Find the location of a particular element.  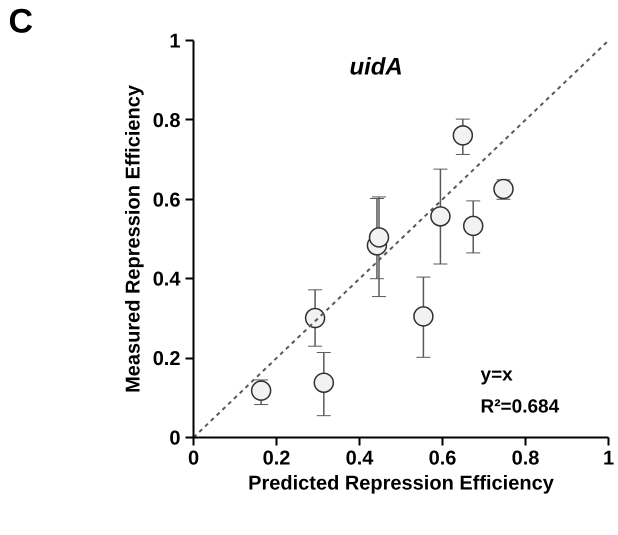

y-axis-title: Measured Repression Efficiency is located at coordinates (133, 238).